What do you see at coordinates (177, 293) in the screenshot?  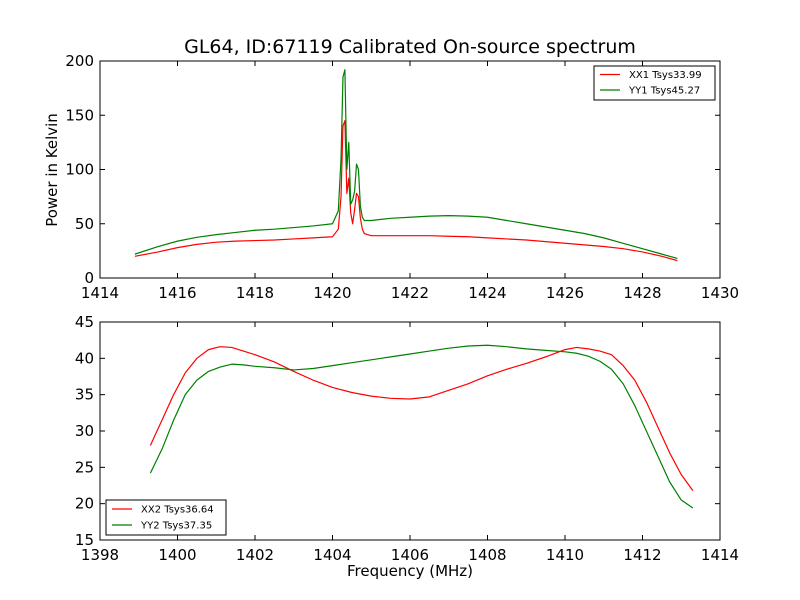 I see `x-tick-label: 1416` at bounding box center [177, 293].